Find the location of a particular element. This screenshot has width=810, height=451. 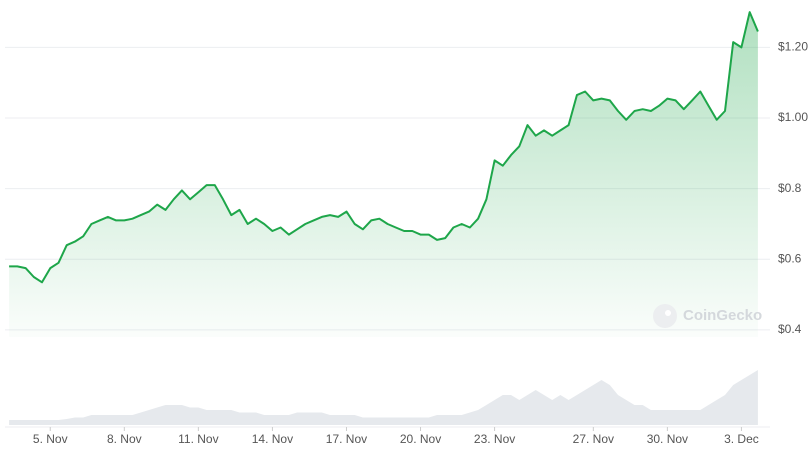

x-tick-label: 30. Nov is located at coordinates (667, 439).